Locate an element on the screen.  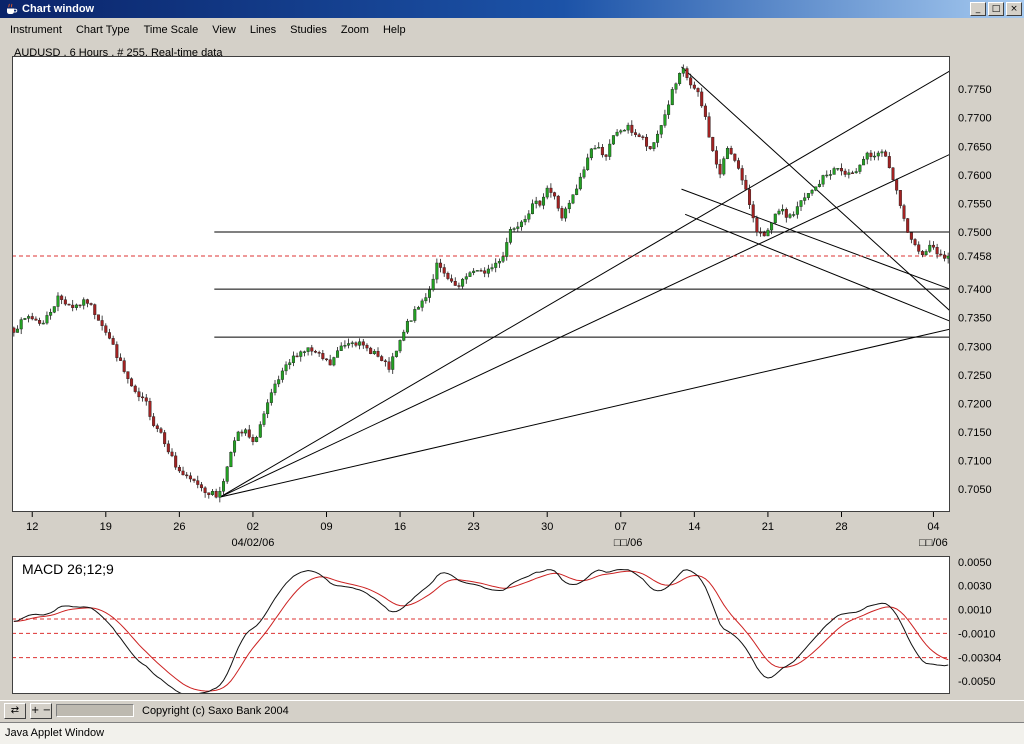
svg-text: 09 is located at coordinates (326, 527).